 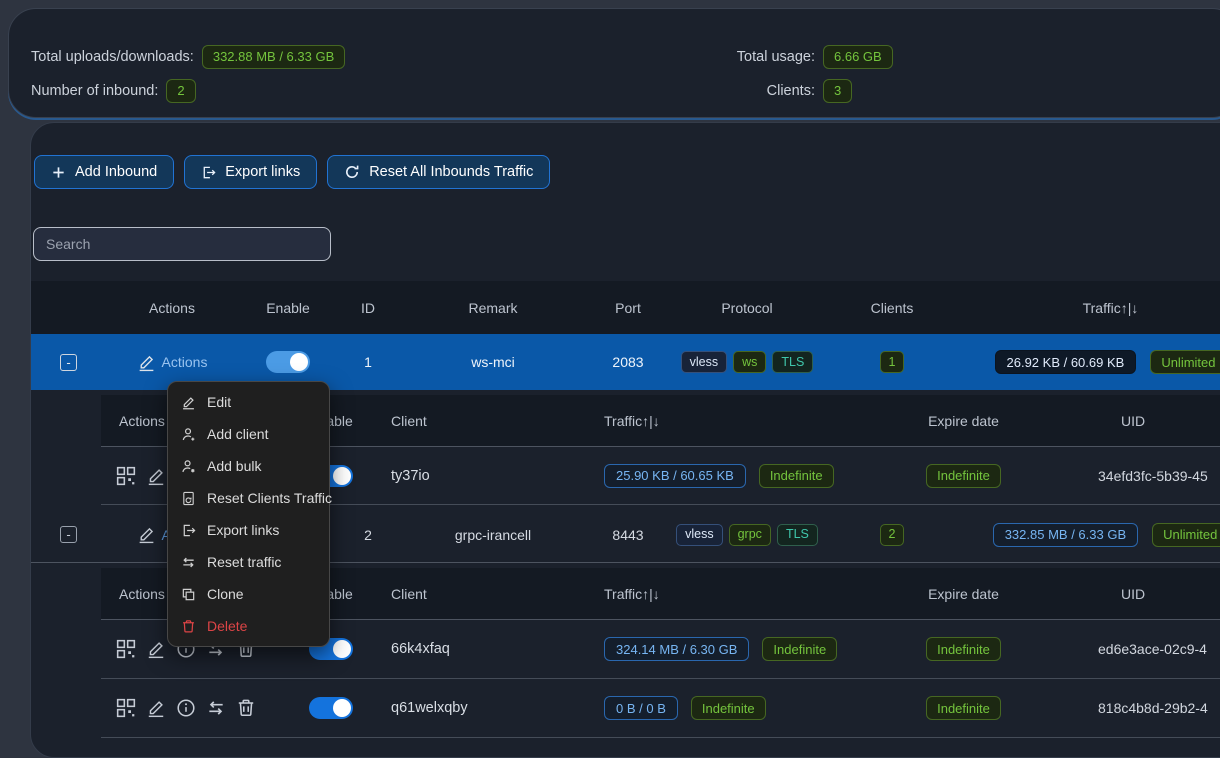 What do you see at coordinates (409, 593) in the screenshot?
I see `client-header-client: Client` at bounding box center [409, 593].